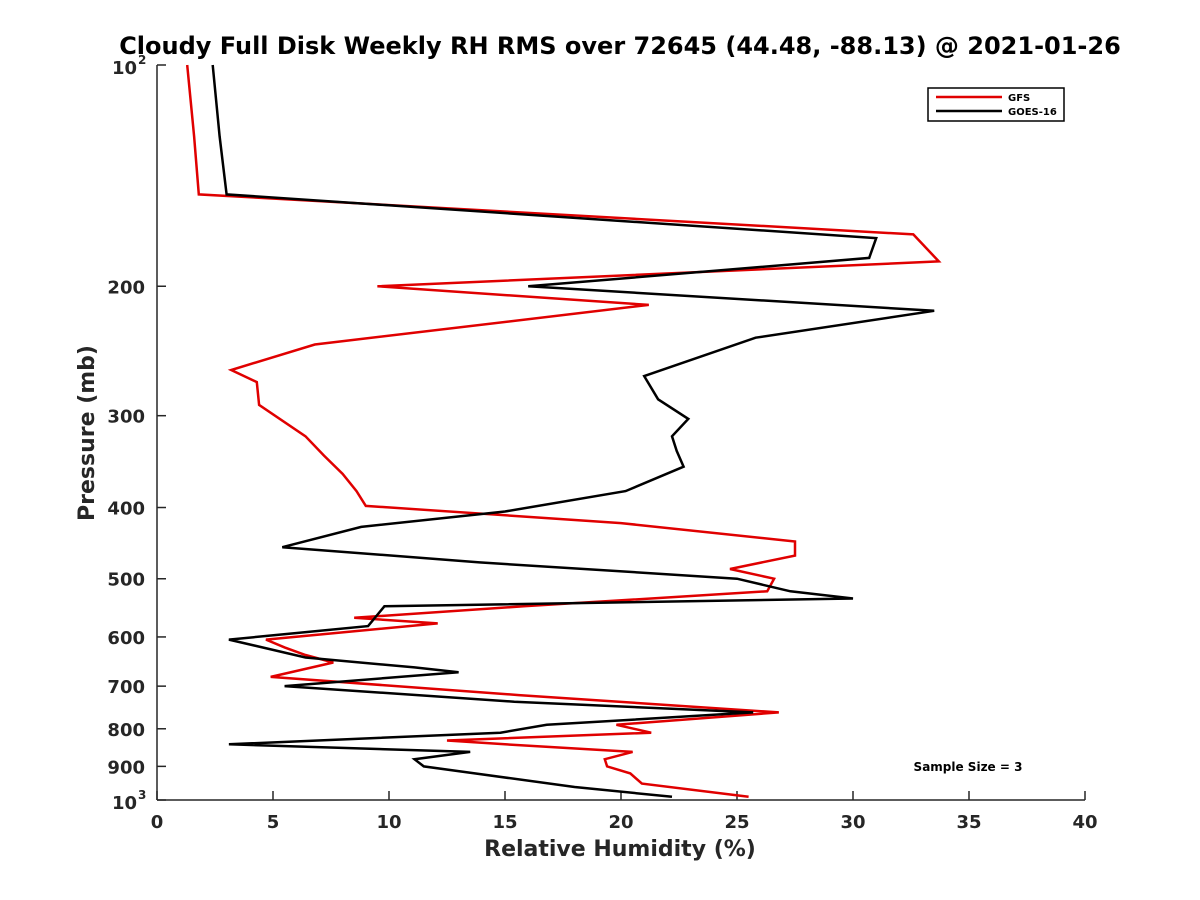 The width and height of the screenshot is (1200, 900). I want to click on legend-label-goes16: GOES-16, so click(1032, 112).